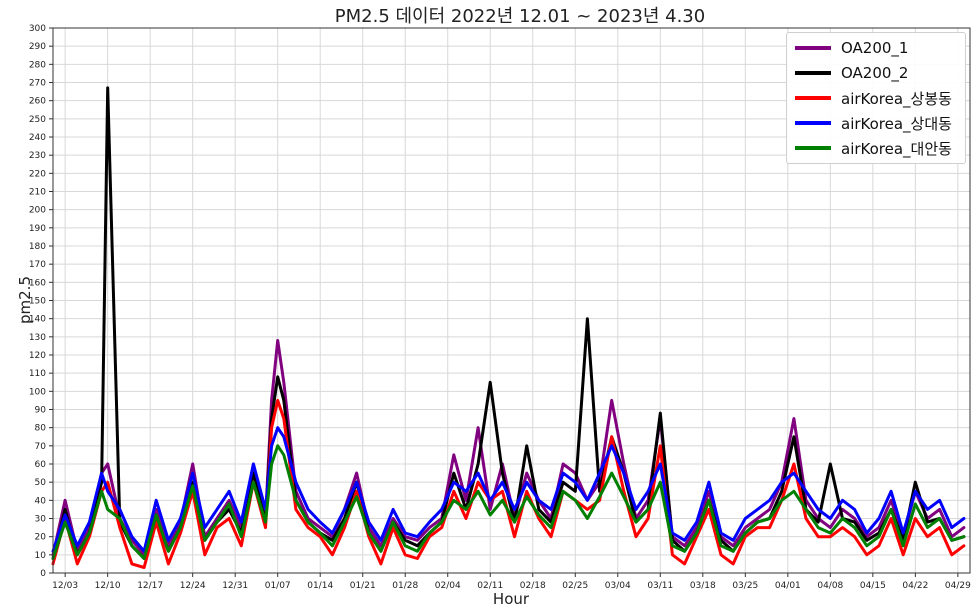 This screenshot has height=615, width=976. What do you see at coordinates (25, 300) in the screenshot?
I see `y-axis-label: pm2.5` at bounding box center [25, 300].